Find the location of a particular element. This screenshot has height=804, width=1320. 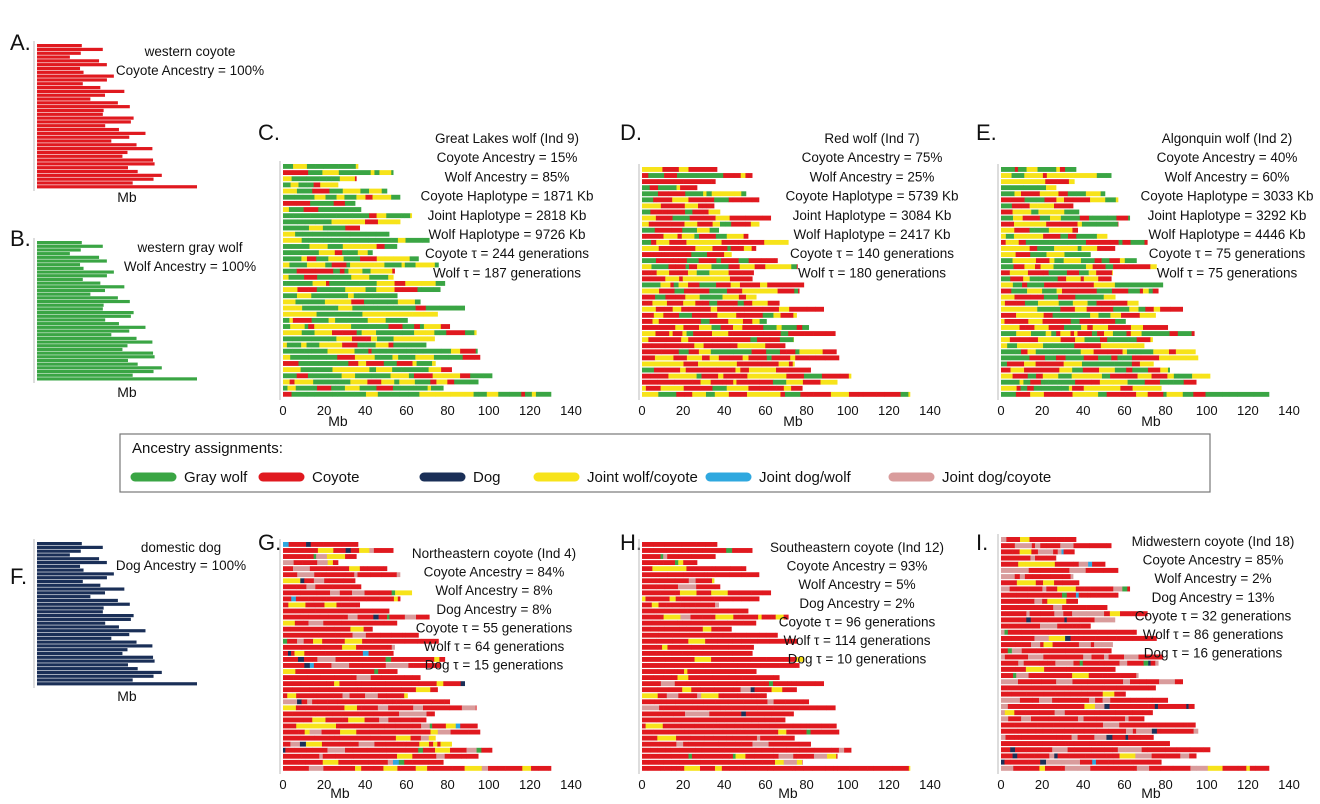

x-tick-label: 40 is located at coordinates (365, 784).